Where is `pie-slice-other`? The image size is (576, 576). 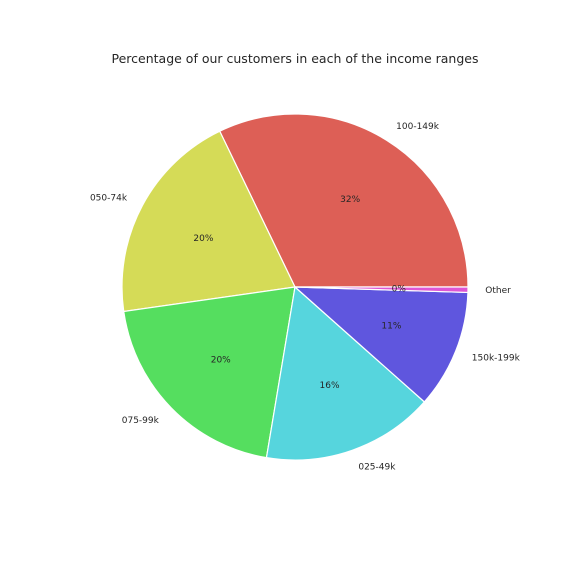 pie-slice-other is located at coordinates (381, 290).